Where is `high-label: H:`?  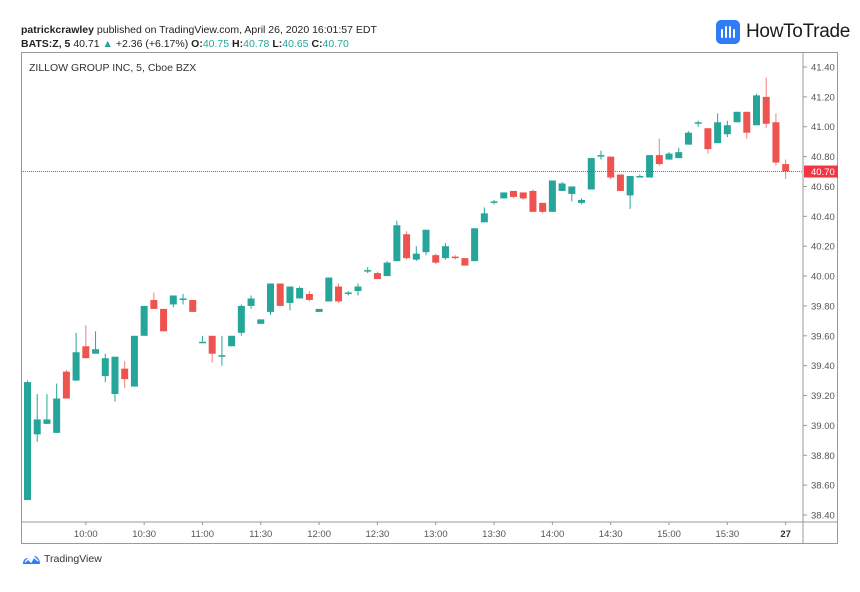
high-label: H: is located at coordinates (238, 44).